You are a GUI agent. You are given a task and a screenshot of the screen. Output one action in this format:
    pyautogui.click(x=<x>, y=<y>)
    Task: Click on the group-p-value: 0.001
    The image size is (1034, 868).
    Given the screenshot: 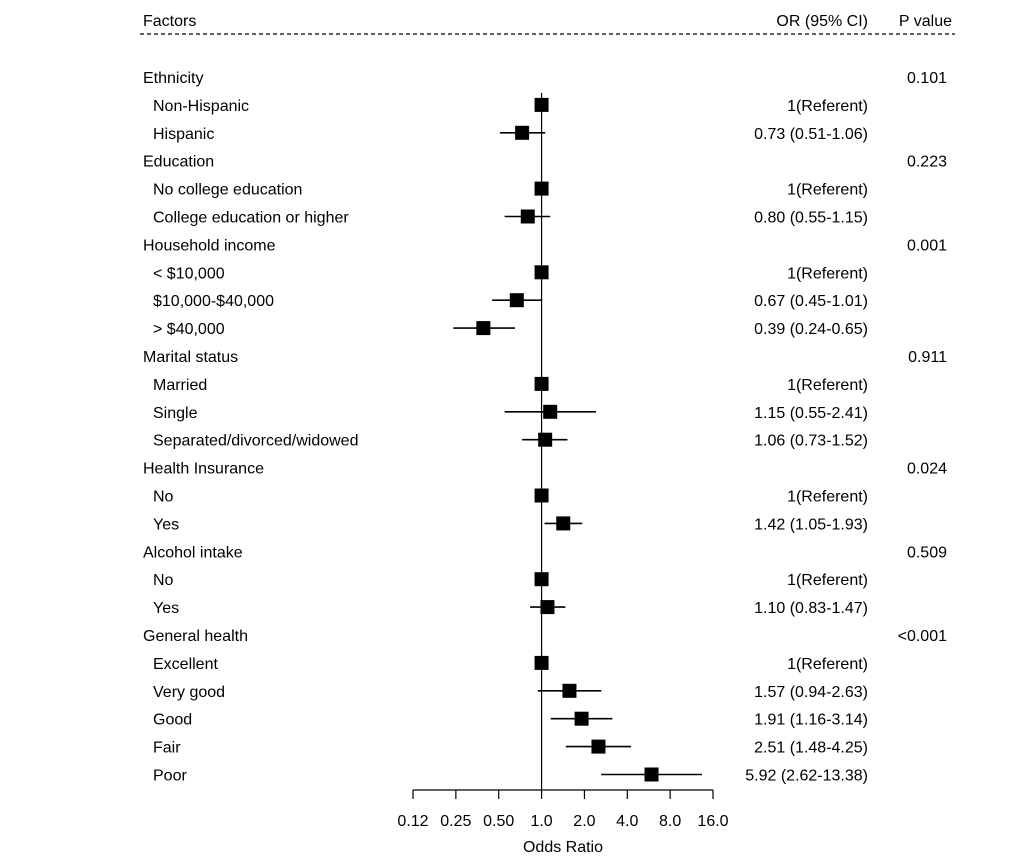 What is the action you would take?
    pyautogui.click(x=927, y=245)
    